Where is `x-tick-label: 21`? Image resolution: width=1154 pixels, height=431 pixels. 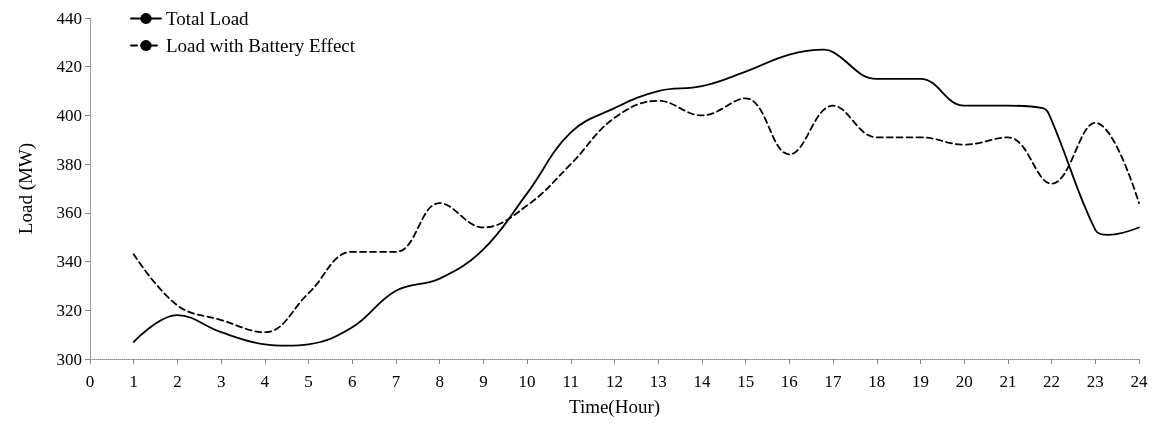 x-tick-label: 21 is located at coordinates (1008, 381).